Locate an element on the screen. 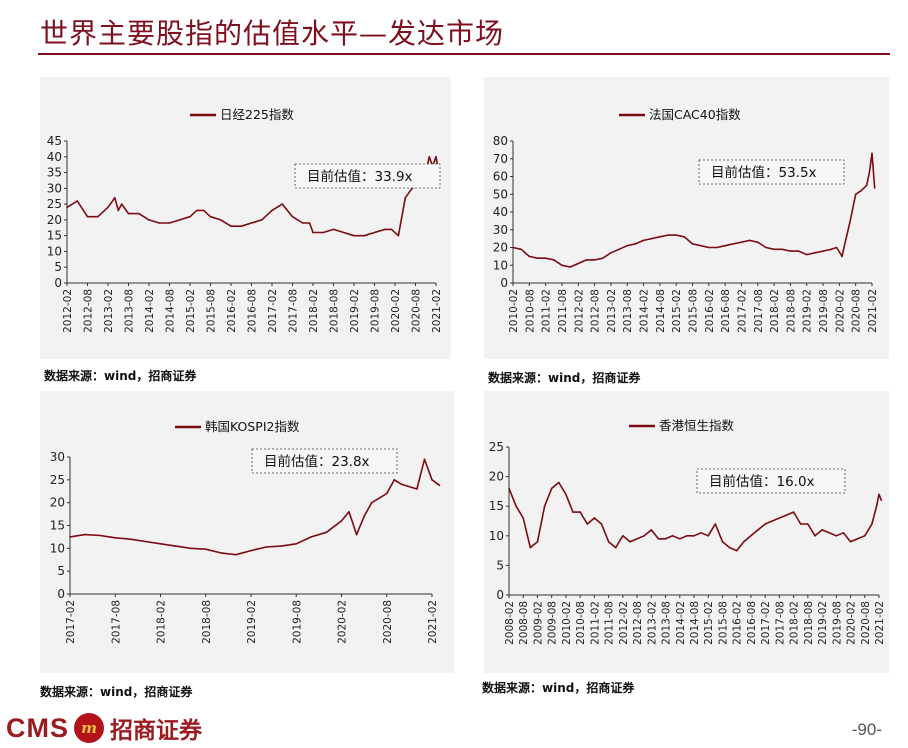 The width and height of the screenshot is (908, 748). annotation-label: 目前估值：53.5x is located at coordinates (764, 172).